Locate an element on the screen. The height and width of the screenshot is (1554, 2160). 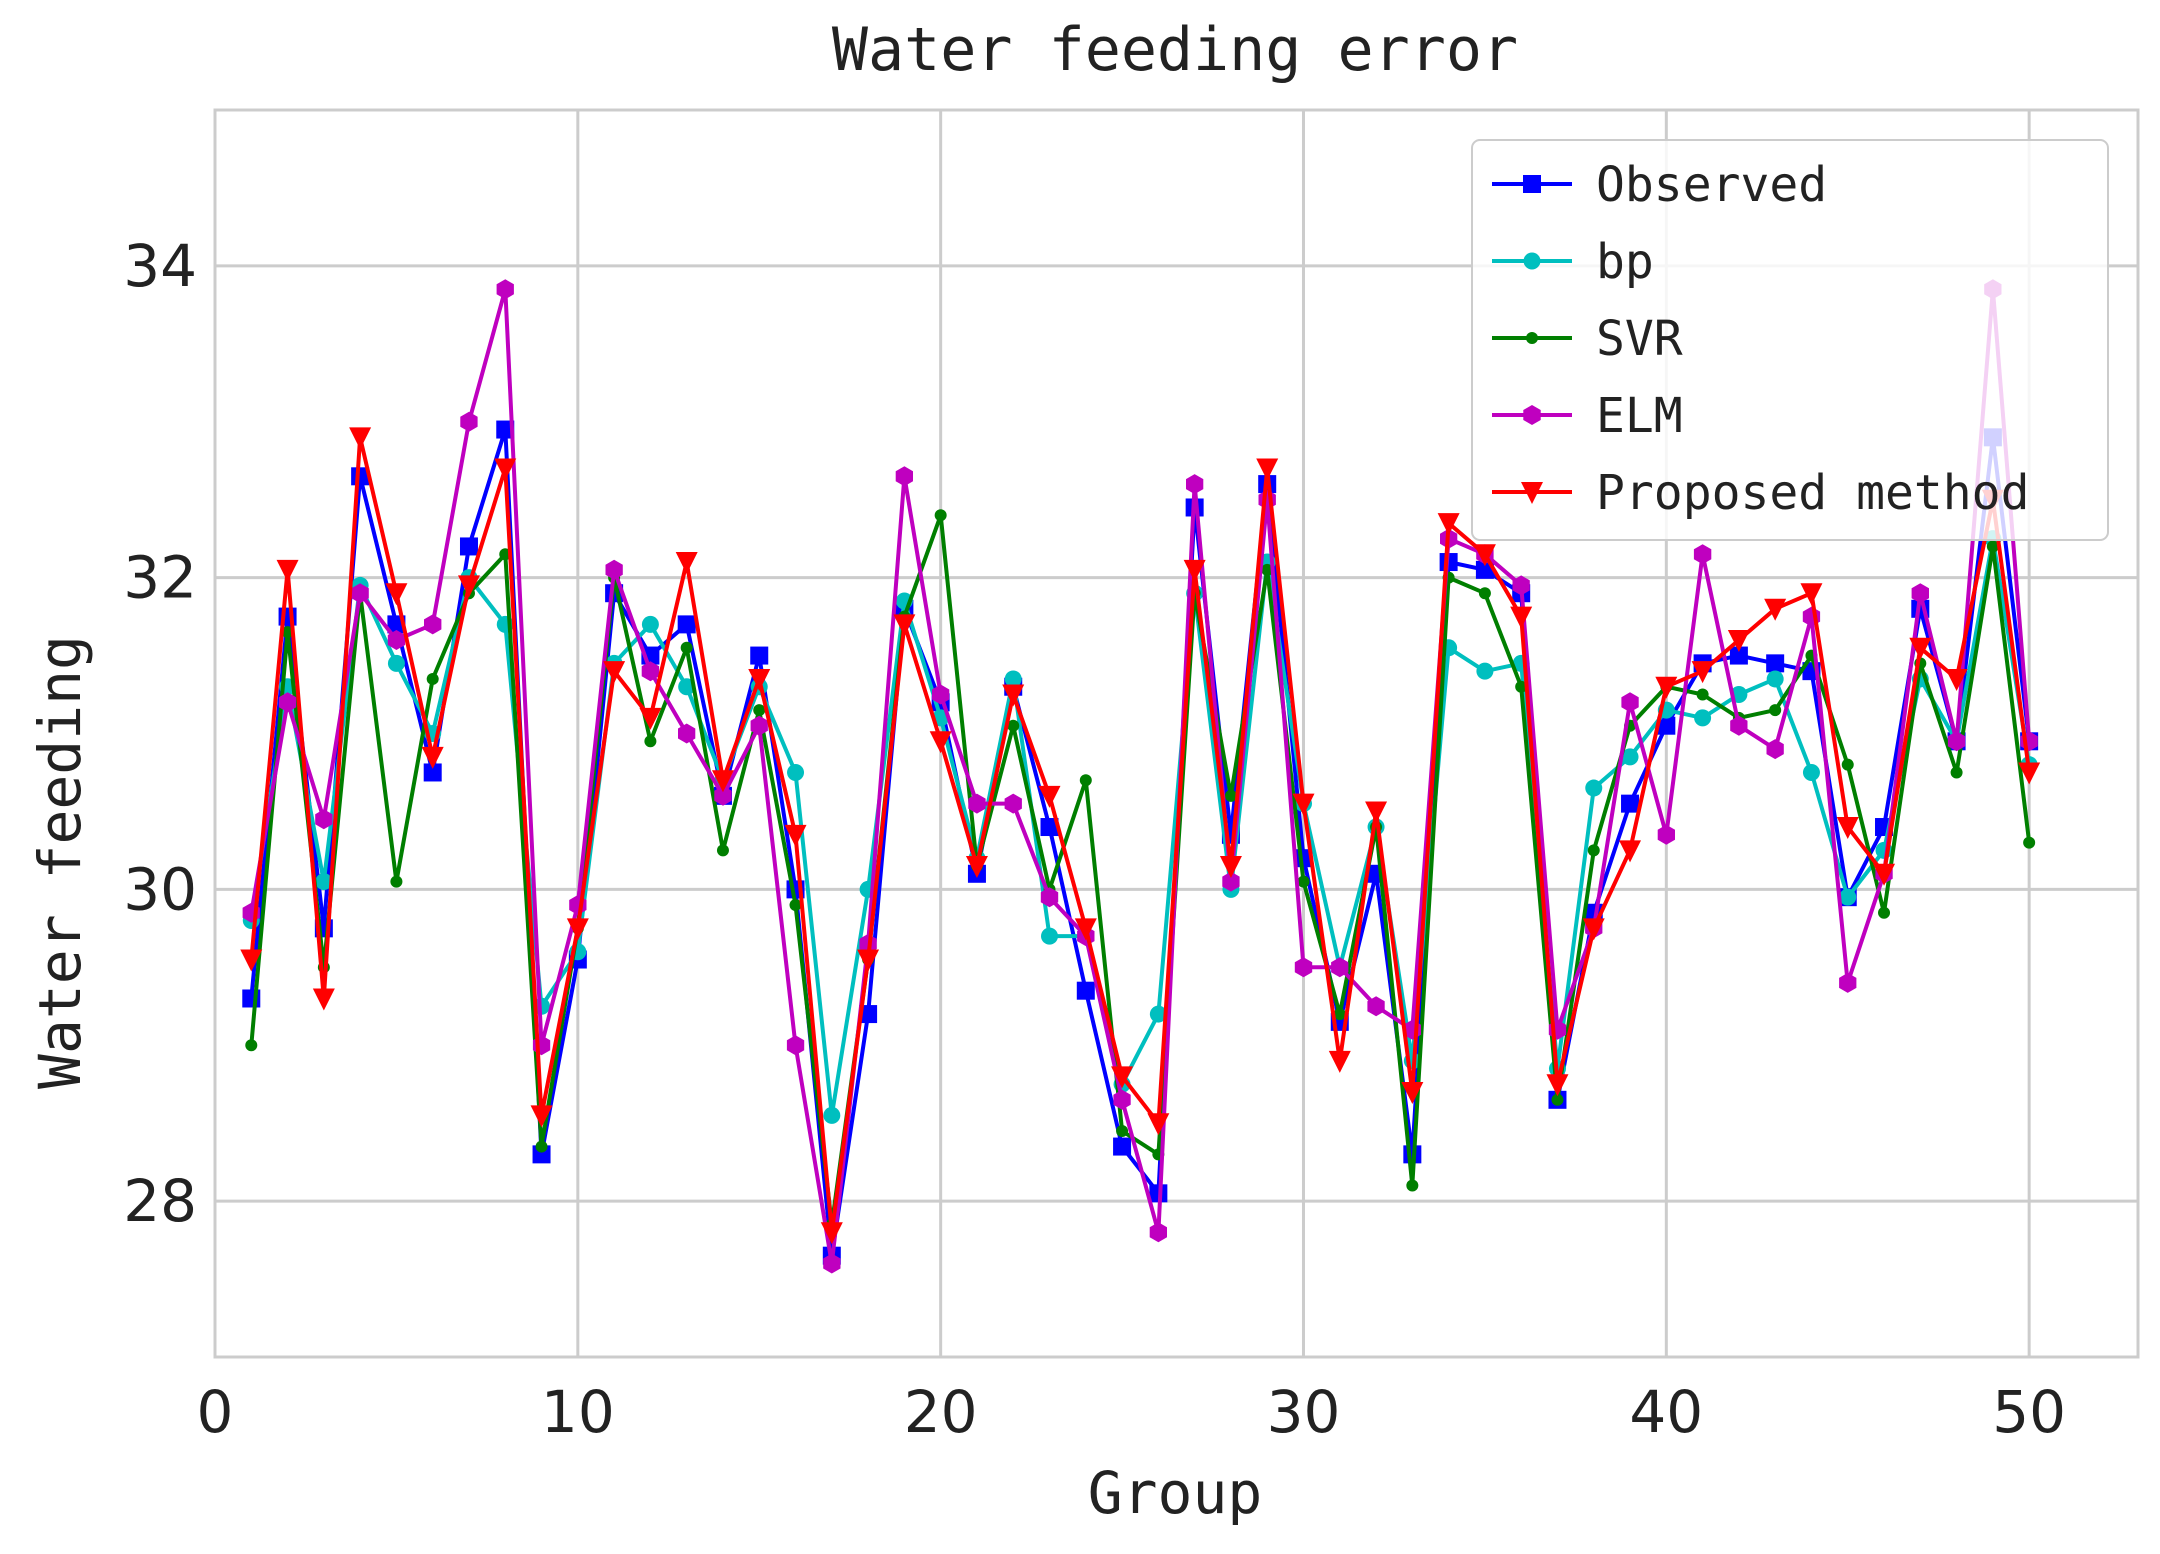
y-tick-label: 28 is located at coordinates (160, 1201).